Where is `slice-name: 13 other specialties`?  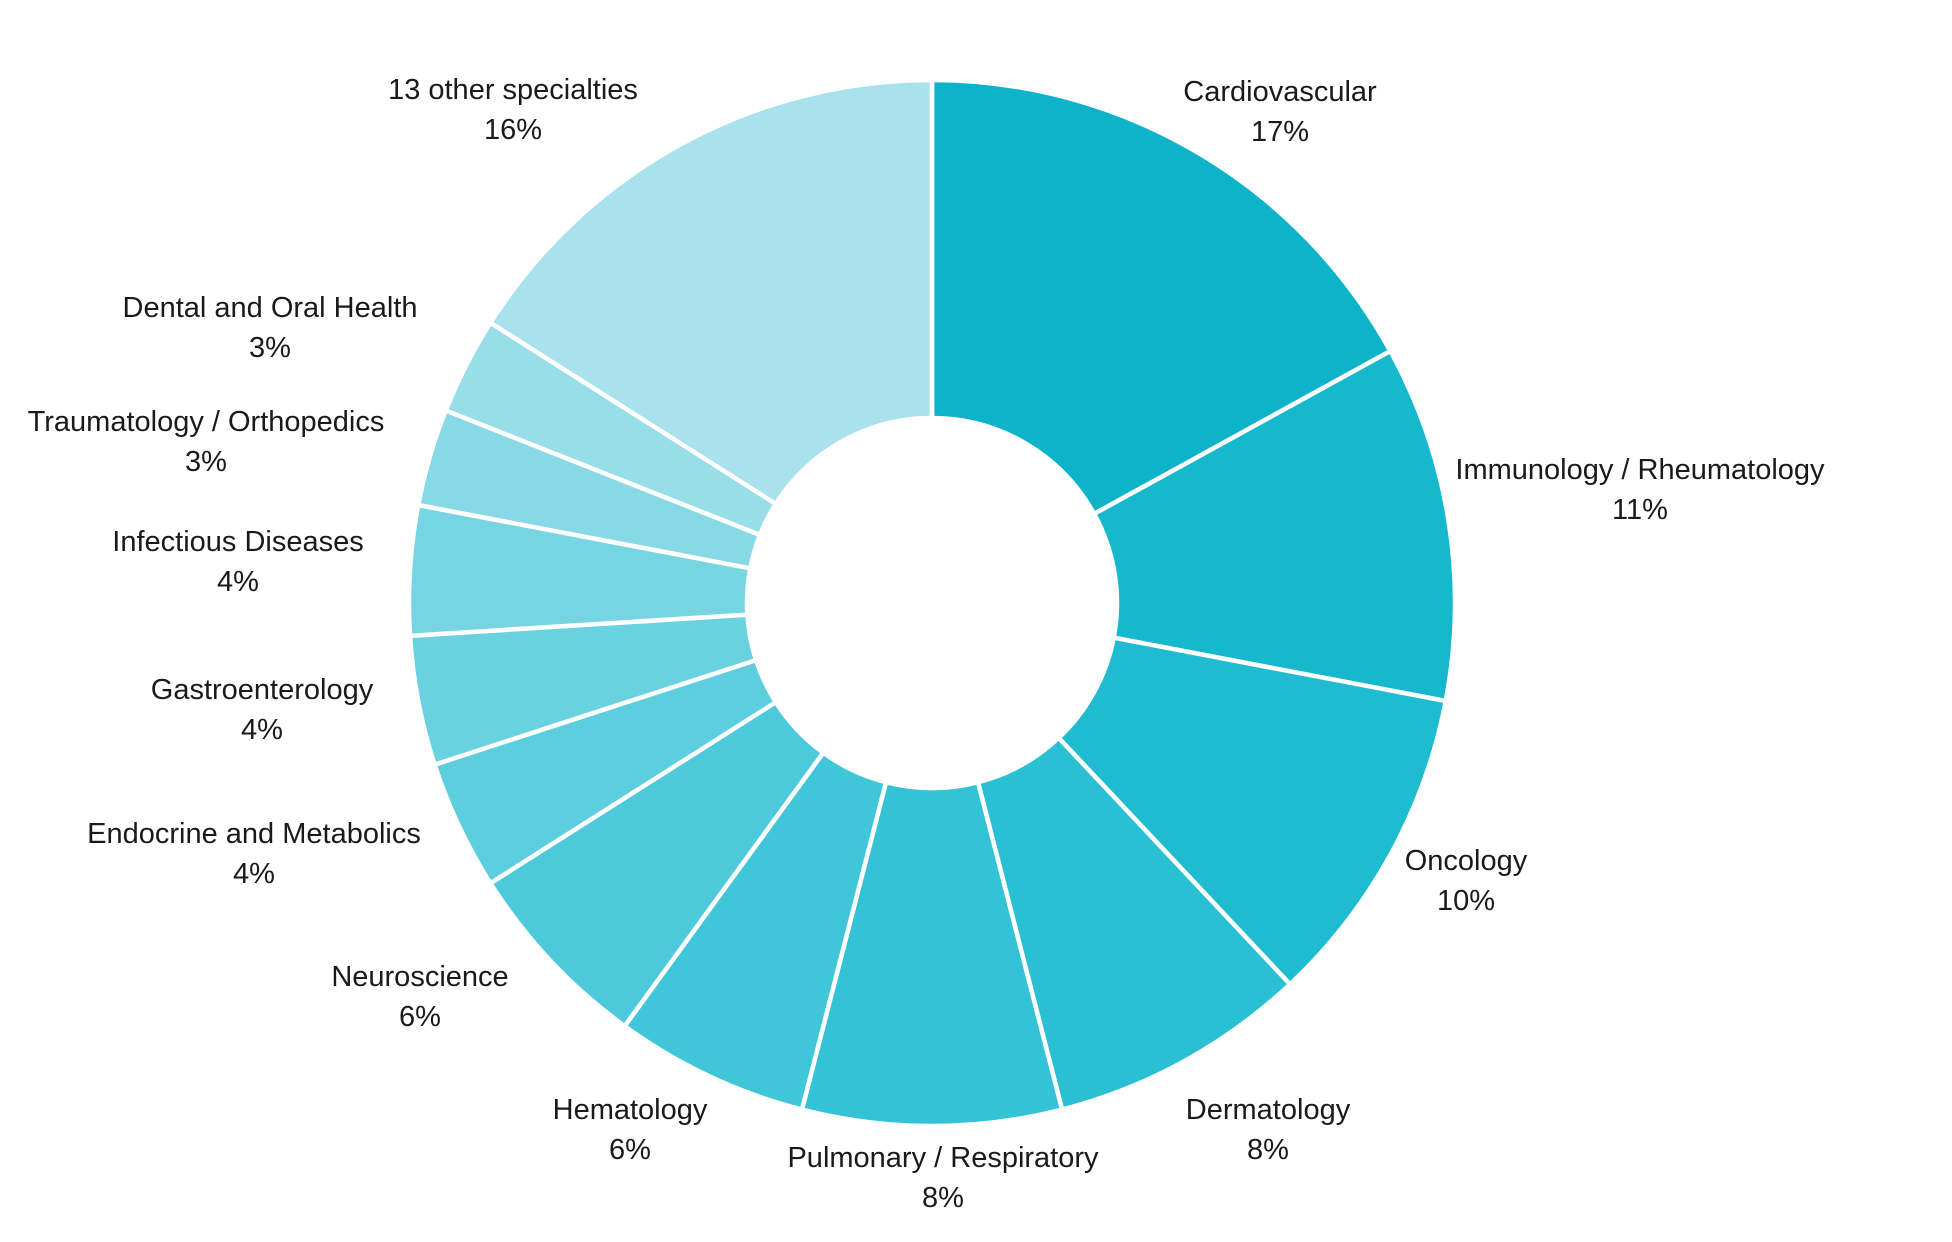
slice-name: 13 other specialties is located at coordinates (513, 90).